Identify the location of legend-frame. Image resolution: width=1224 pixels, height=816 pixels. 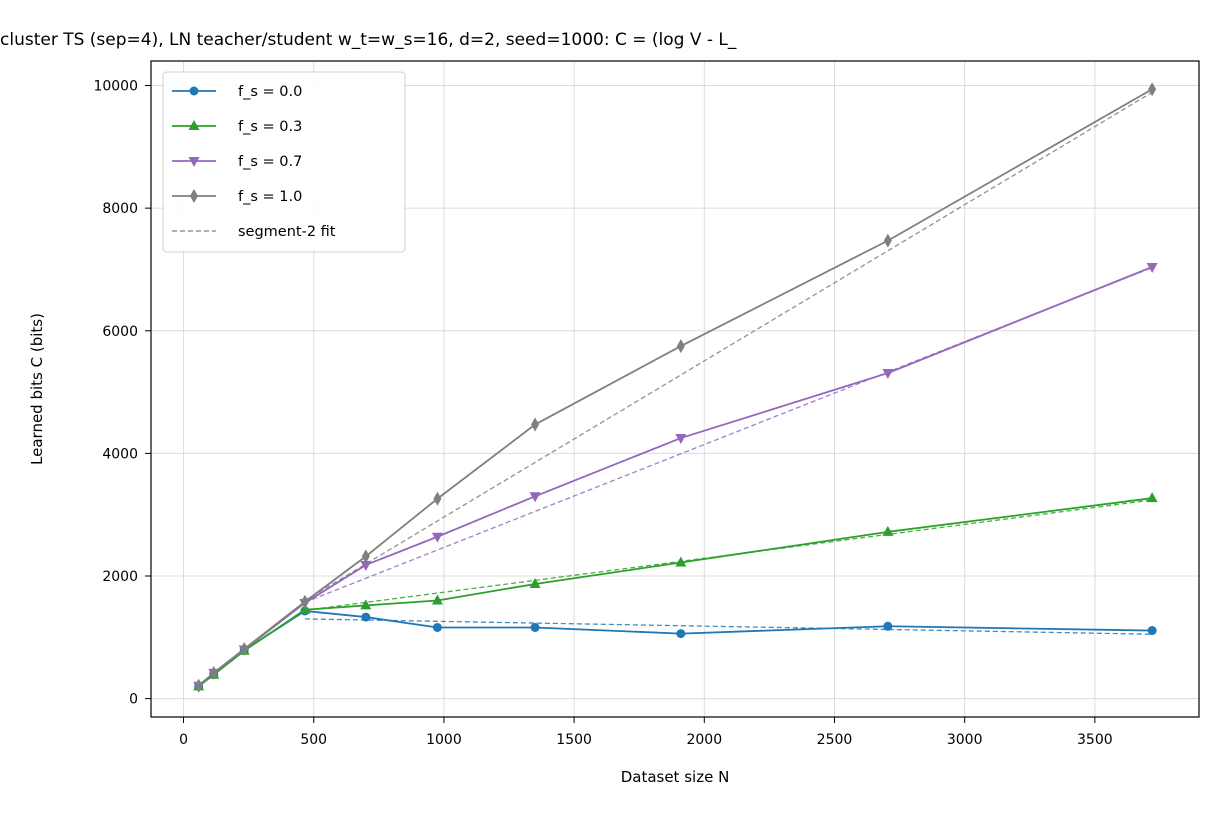
(284, 162).